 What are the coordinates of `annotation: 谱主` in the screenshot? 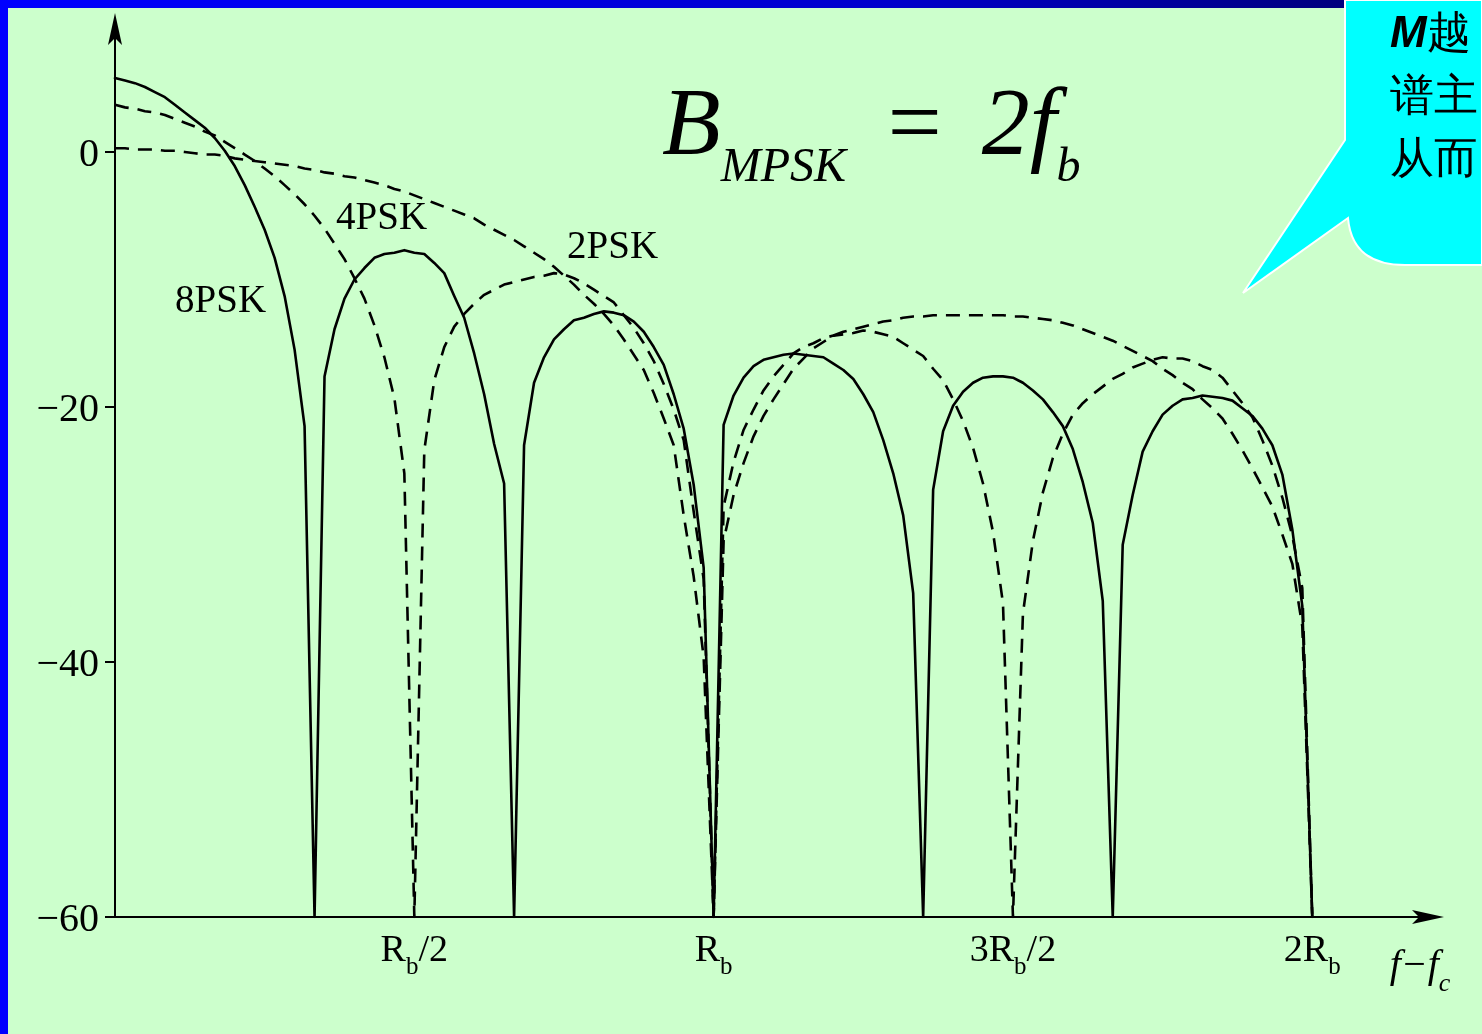 It's located at (1434, 95).